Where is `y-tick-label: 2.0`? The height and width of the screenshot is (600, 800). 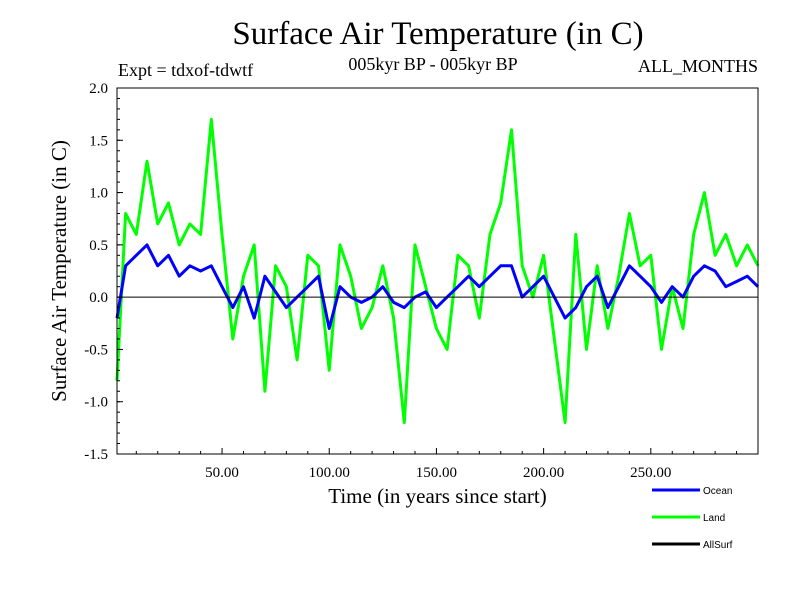
y-tick-label: 2.0 is located at coordinates (98, 89).